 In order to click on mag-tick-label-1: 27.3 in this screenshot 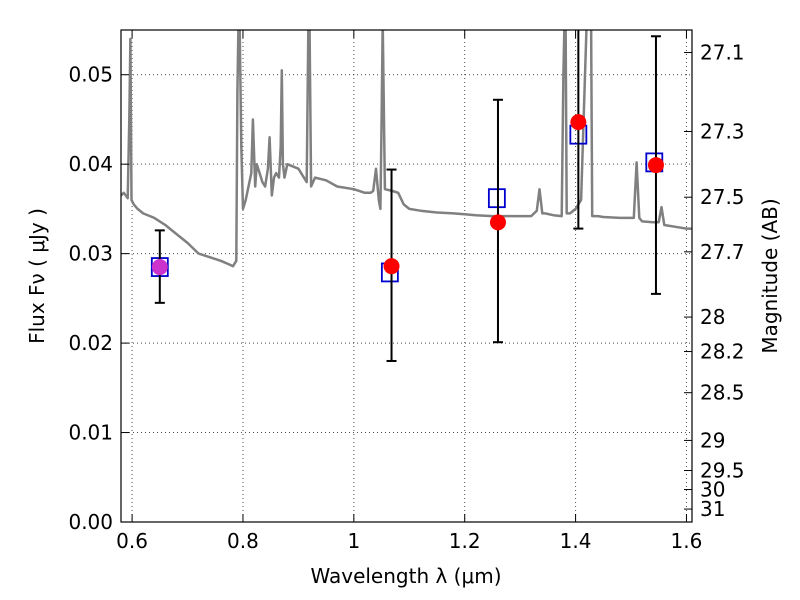, I will do `click(722, 132)`.